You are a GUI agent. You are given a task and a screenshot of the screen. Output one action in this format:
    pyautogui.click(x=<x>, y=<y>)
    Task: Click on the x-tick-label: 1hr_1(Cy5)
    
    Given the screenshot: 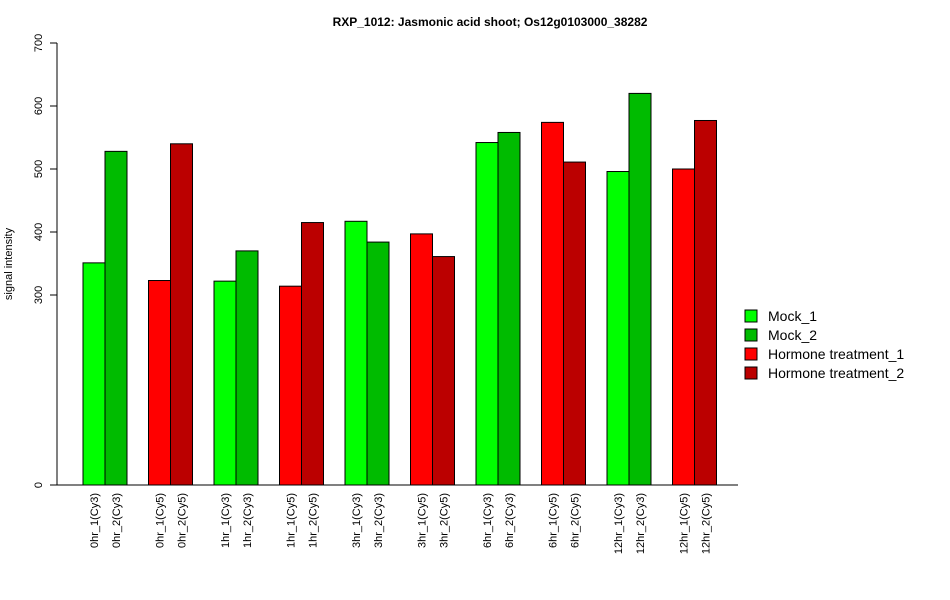 What is the action you would take?
    pyautogui.click(x=292, y=520)
    